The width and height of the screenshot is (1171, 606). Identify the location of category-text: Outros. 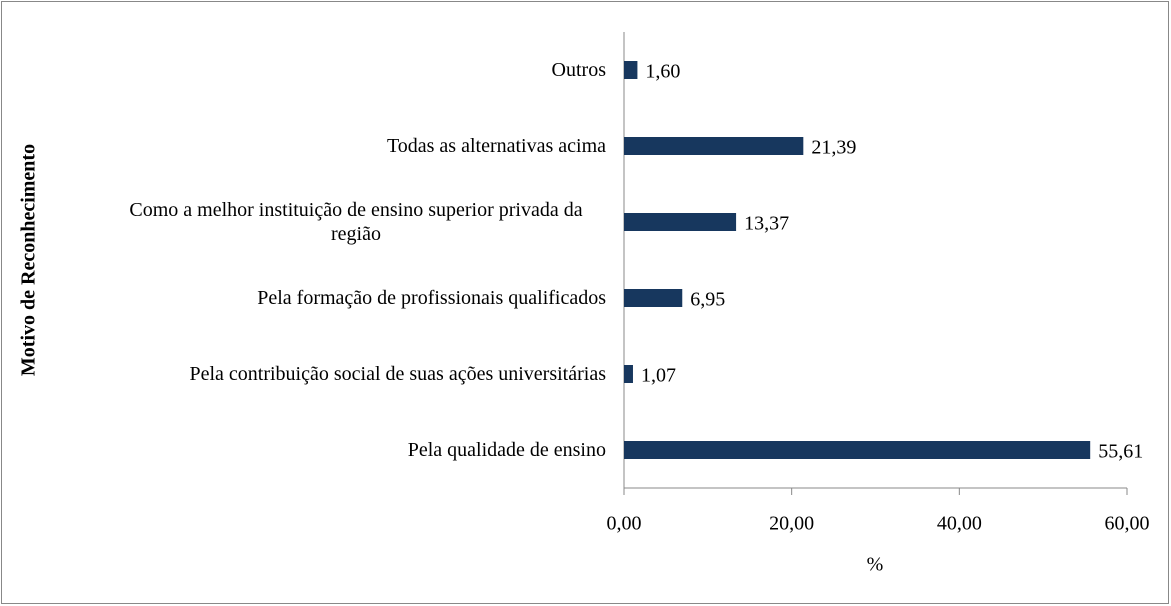
(578, 70).